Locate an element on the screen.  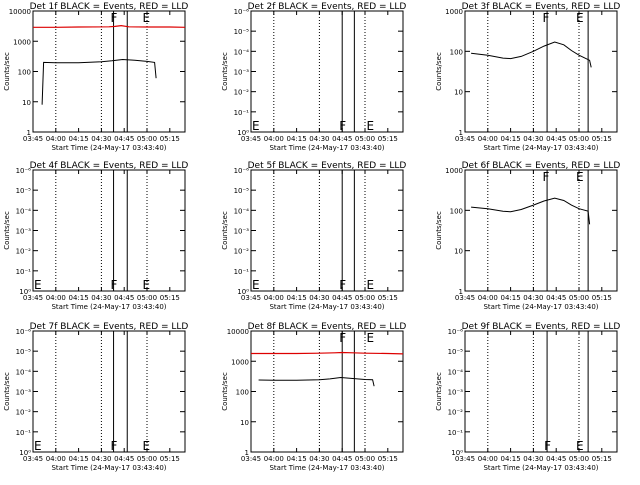
y-tick-label: 10000 is located at coordinates (238, 332).